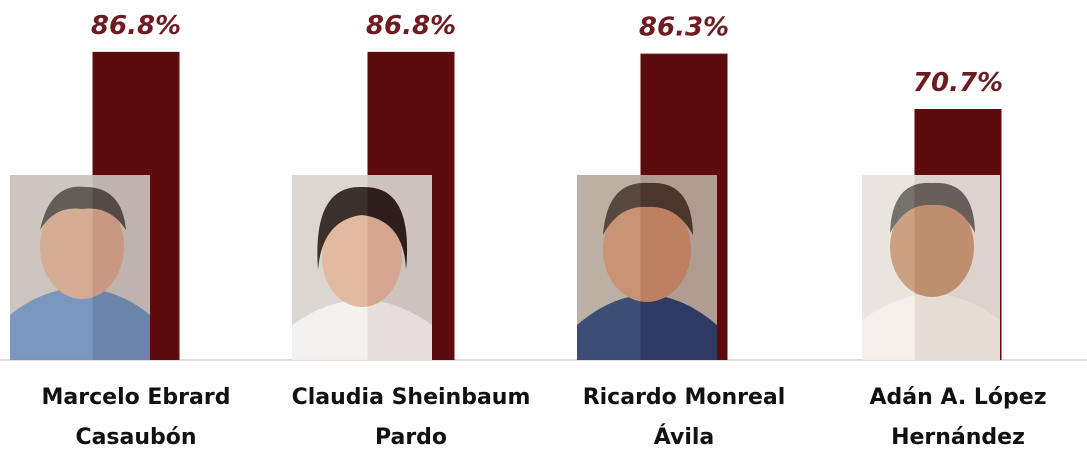  Describe the element at coordinates (411, 417) in the screenshot. I see `category-label: Claudia Sheinbaum Pardo` at that location.